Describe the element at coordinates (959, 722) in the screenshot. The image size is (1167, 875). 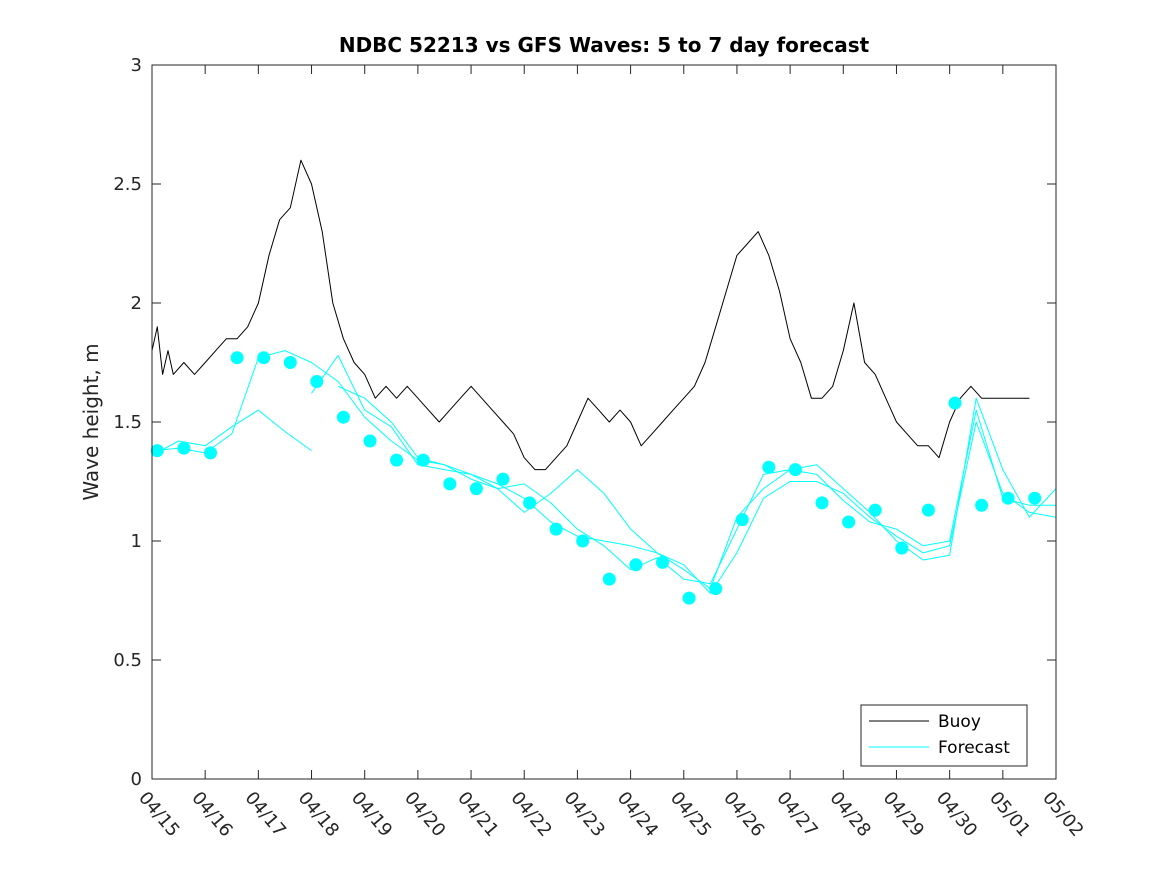
I see `legend-label-buoy: Buoy` at that location.